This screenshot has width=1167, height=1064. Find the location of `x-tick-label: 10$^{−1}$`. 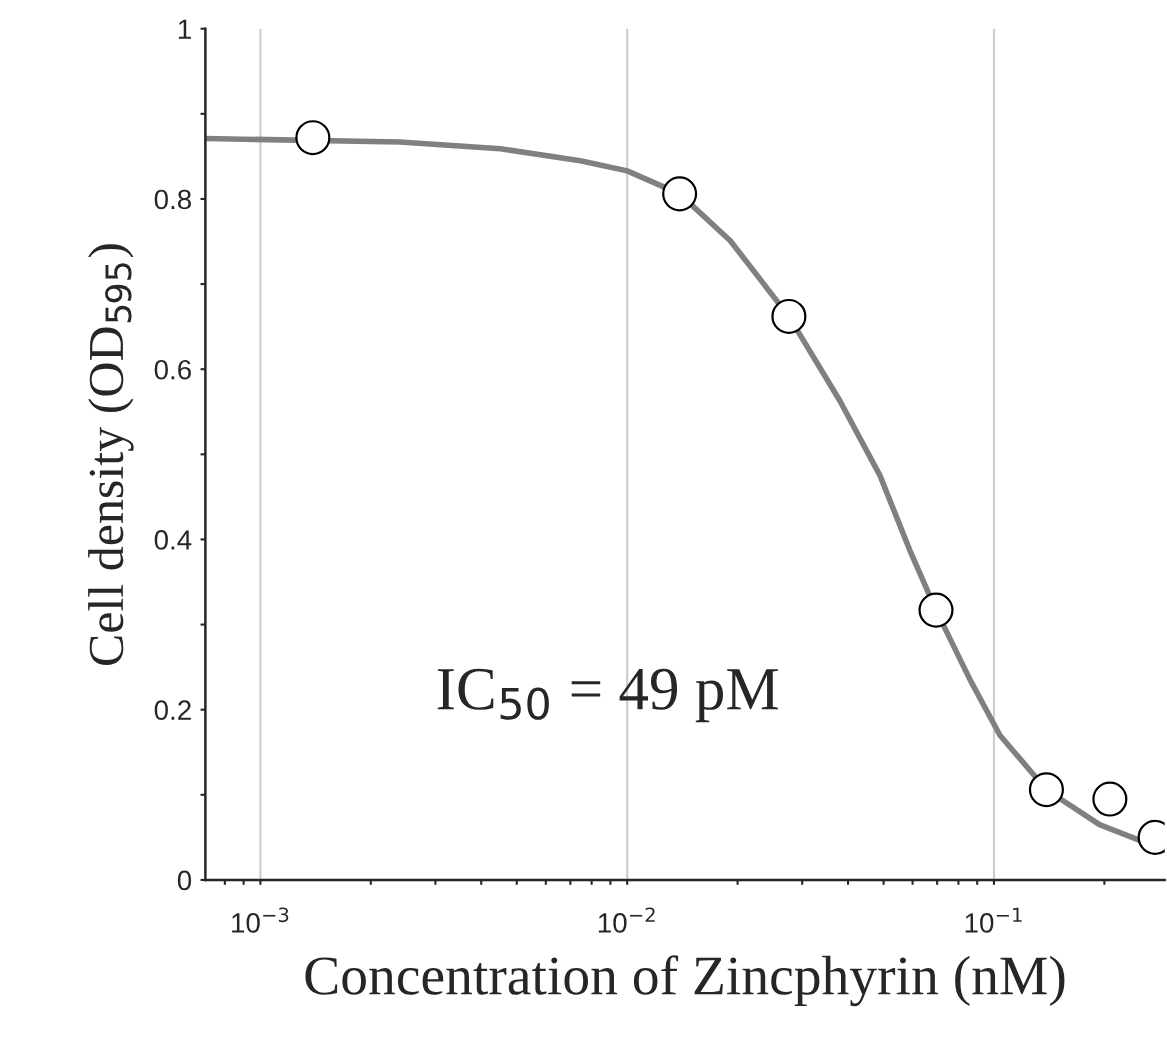

x-tick-label: 10$^{−1}$ is located at coordinates (993, 920).